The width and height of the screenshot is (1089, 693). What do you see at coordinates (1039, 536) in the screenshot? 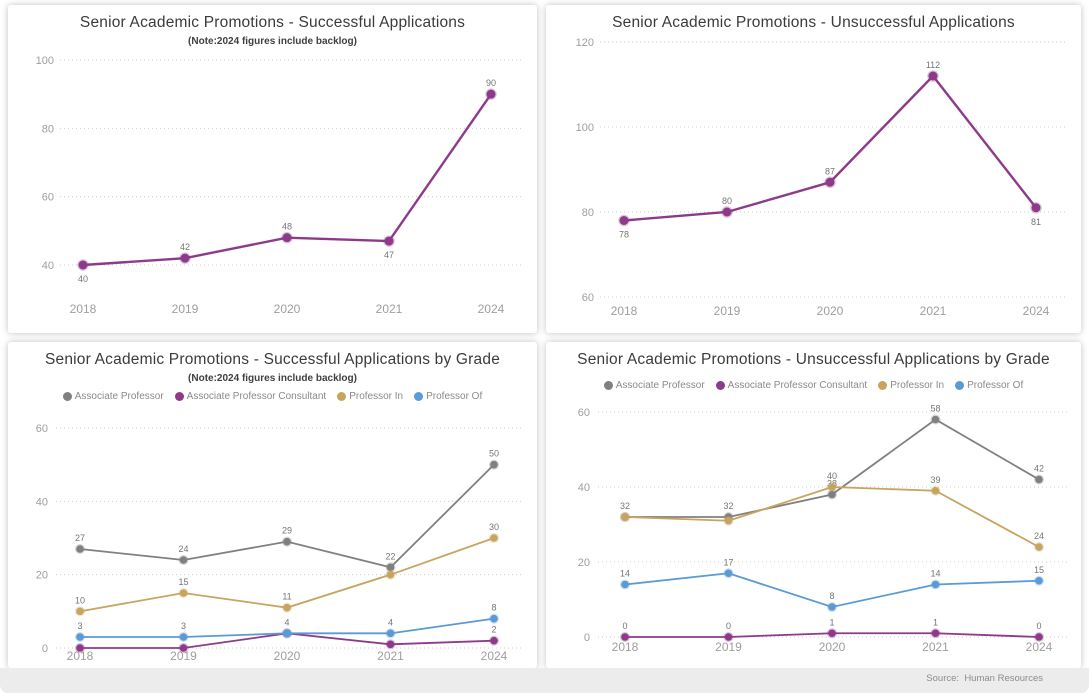
I see `data-point-label: 24` at bounding box center [1039, 536].